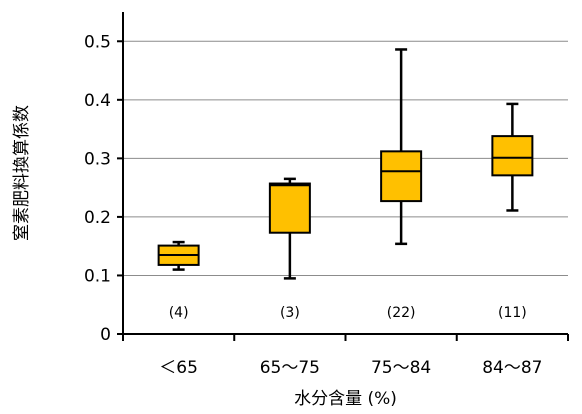 The width and height of the screenshot is (582, 414). Describe the element at coordinates (178, 368) in the screenshot. I see `x-tick-label: ＜65` at that location.